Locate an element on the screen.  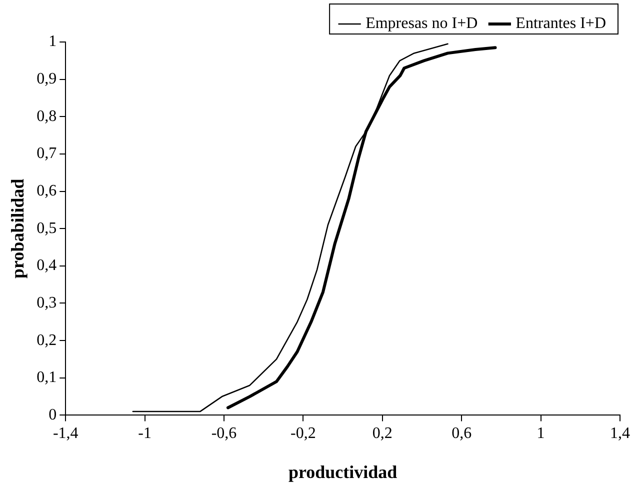
y-tick-label: 0,3 is located at coordinates (46, 303).